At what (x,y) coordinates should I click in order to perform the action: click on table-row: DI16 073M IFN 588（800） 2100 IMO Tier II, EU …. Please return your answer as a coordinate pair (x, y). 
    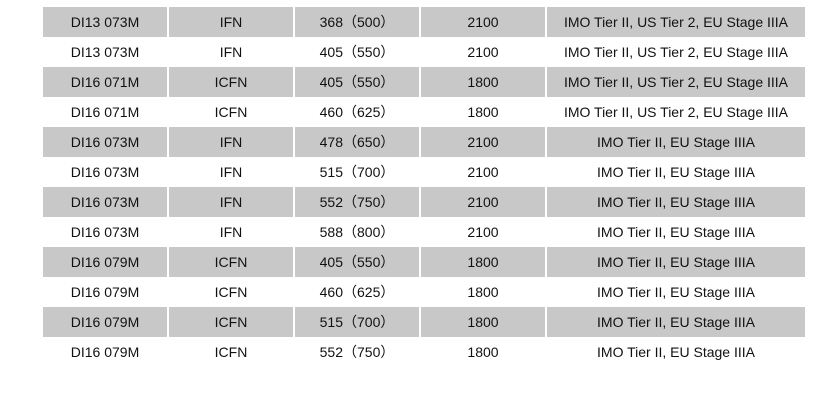
    Looking at the image, I should click on (424, 232).